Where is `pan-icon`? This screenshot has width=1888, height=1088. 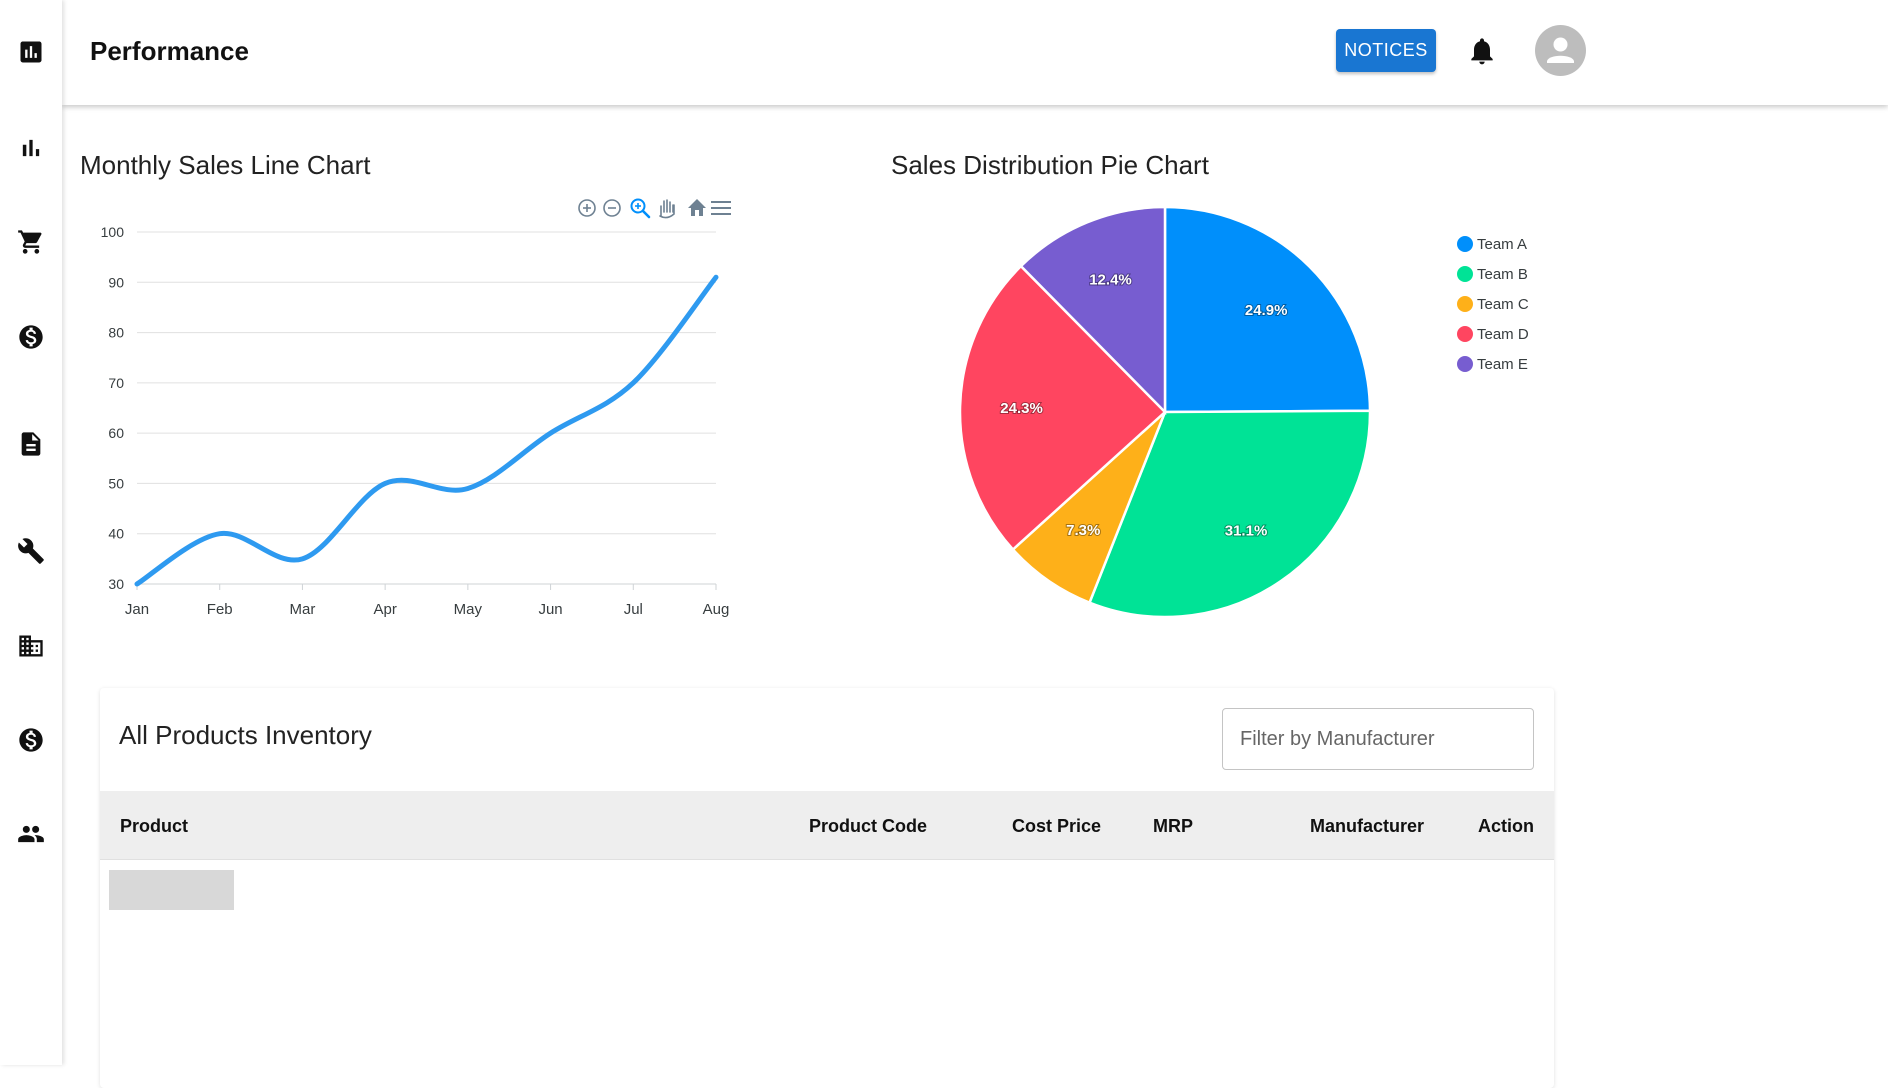 pan-icon is located at coordinates (667, 209).